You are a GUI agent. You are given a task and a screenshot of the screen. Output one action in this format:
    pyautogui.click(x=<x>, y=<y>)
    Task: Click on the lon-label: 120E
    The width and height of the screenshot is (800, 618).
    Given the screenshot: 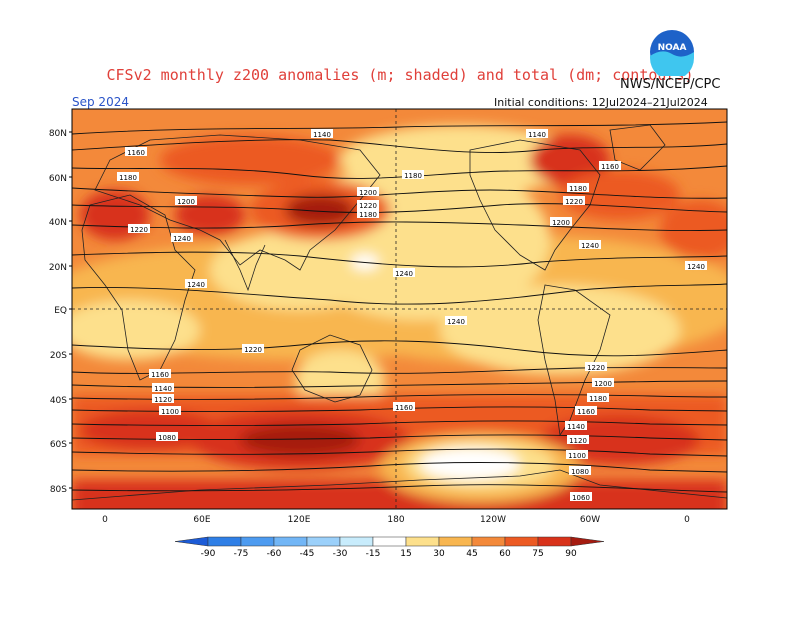 What is the action you would take?
    pyautogui.click(x=299, y=520)
    